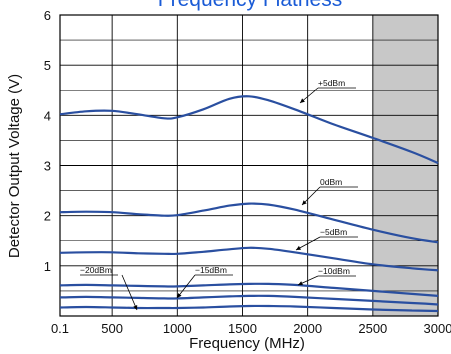  Describe the element at coordinates (437, 328) in the screenshot. I see `x-tick-label: 3000` at that location.